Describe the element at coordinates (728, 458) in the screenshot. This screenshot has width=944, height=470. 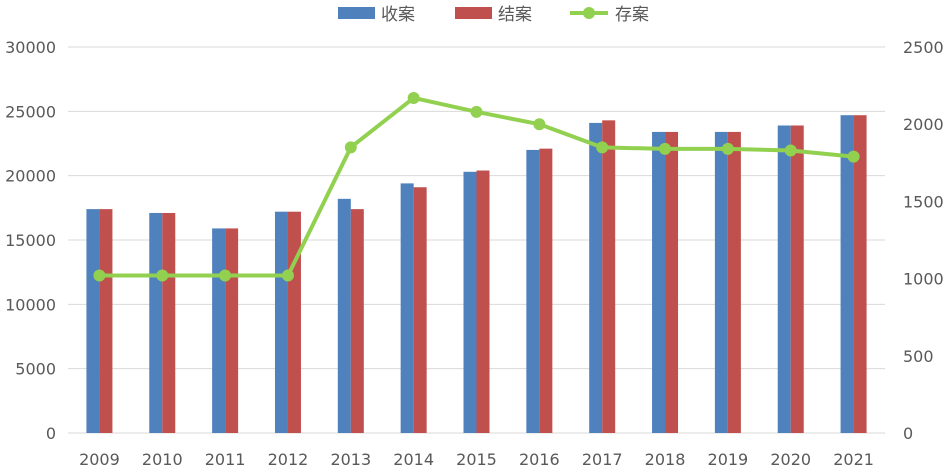
I see `x-tick-label: 2019` at that location.